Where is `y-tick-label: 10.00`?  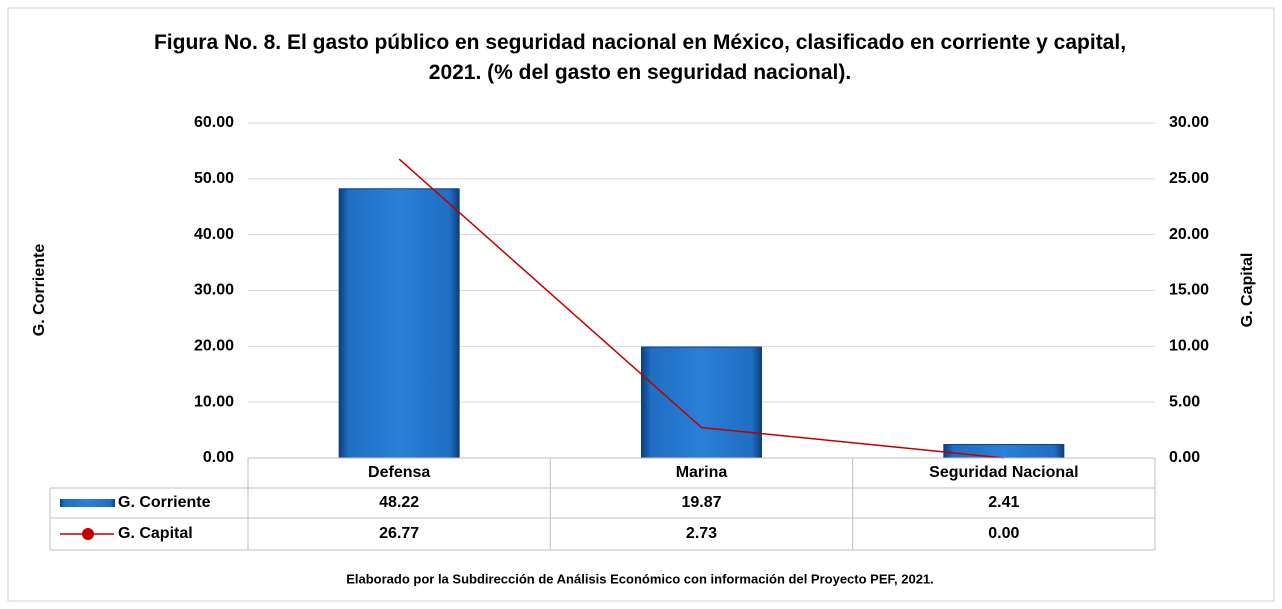
y-tick-label: 10.00 is located at coordinates (214, 401).